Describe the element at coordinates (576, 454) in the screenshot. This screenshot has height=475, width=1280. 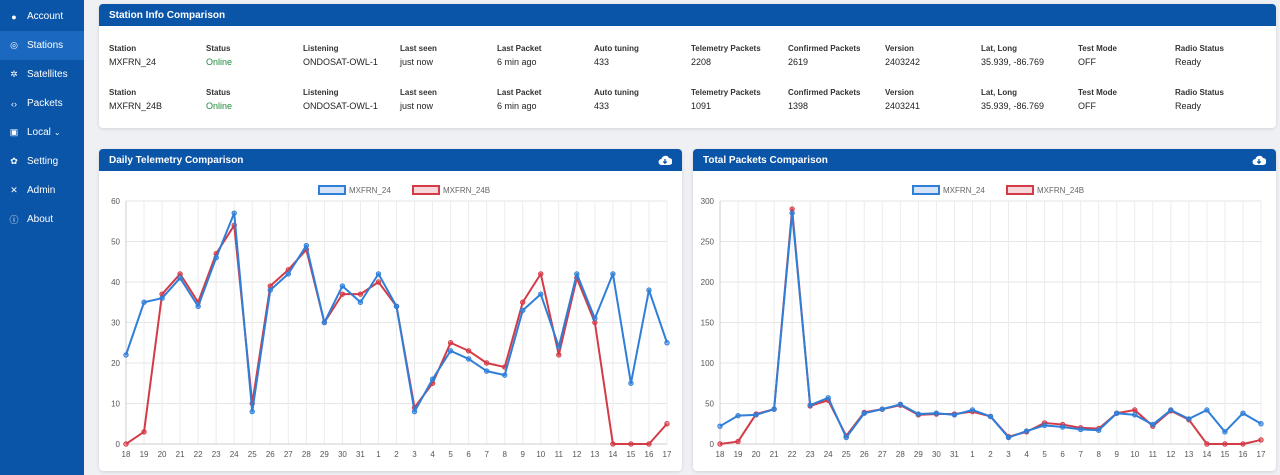
I see `x-tick-label: 12` at that location.